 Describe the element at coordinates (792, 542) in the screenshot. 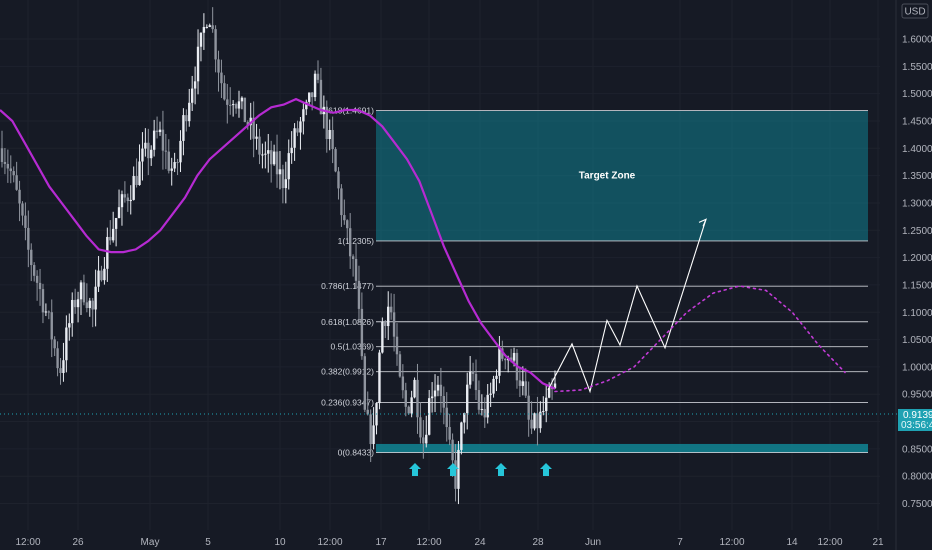

I see `time-tick-label: 14` at that location.